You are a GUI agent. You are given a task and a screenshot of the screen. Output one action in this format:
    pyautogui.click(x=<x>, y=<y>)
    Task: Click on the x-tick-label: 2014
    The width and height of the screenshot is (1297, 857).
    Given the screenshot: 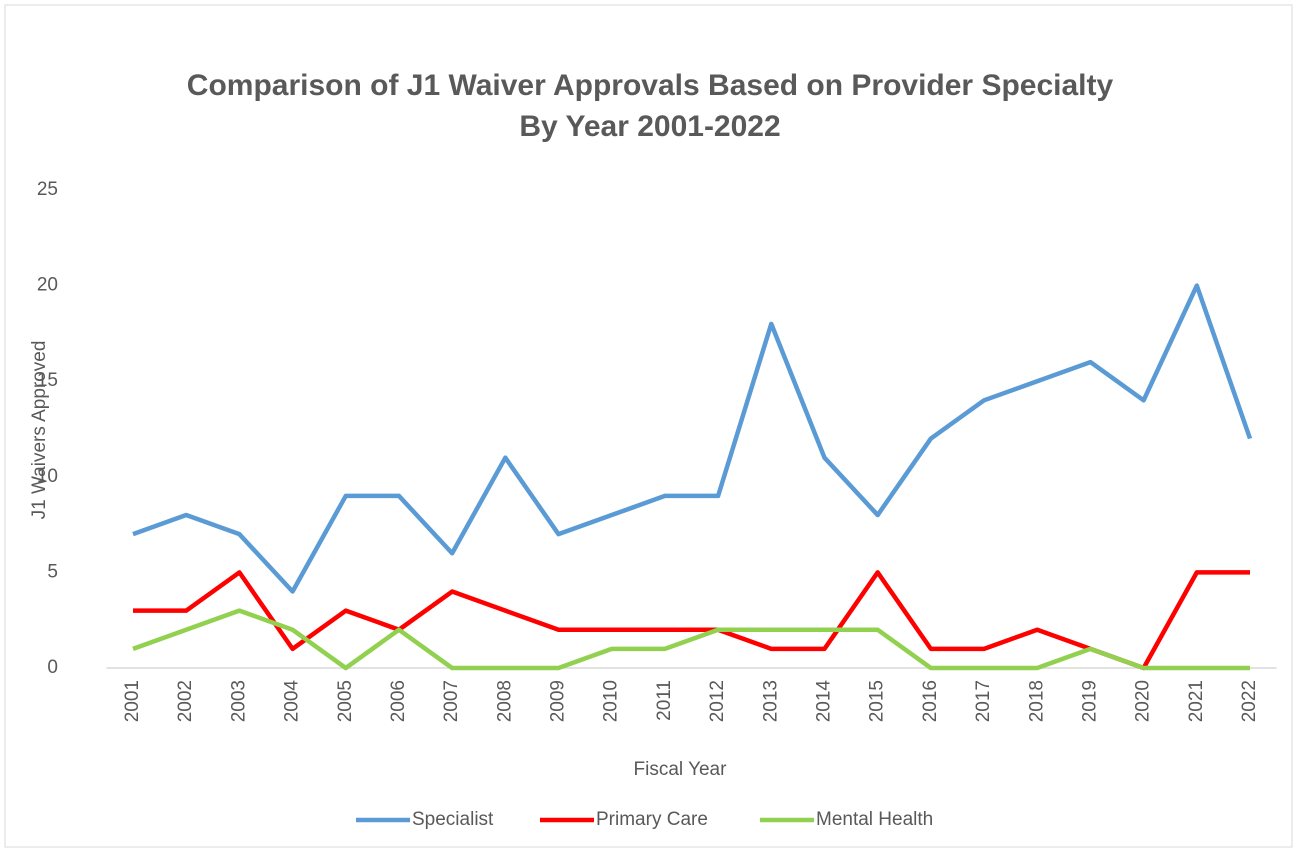 What is the action you would take?
    pyautogui.click(x=823, y=701)
    